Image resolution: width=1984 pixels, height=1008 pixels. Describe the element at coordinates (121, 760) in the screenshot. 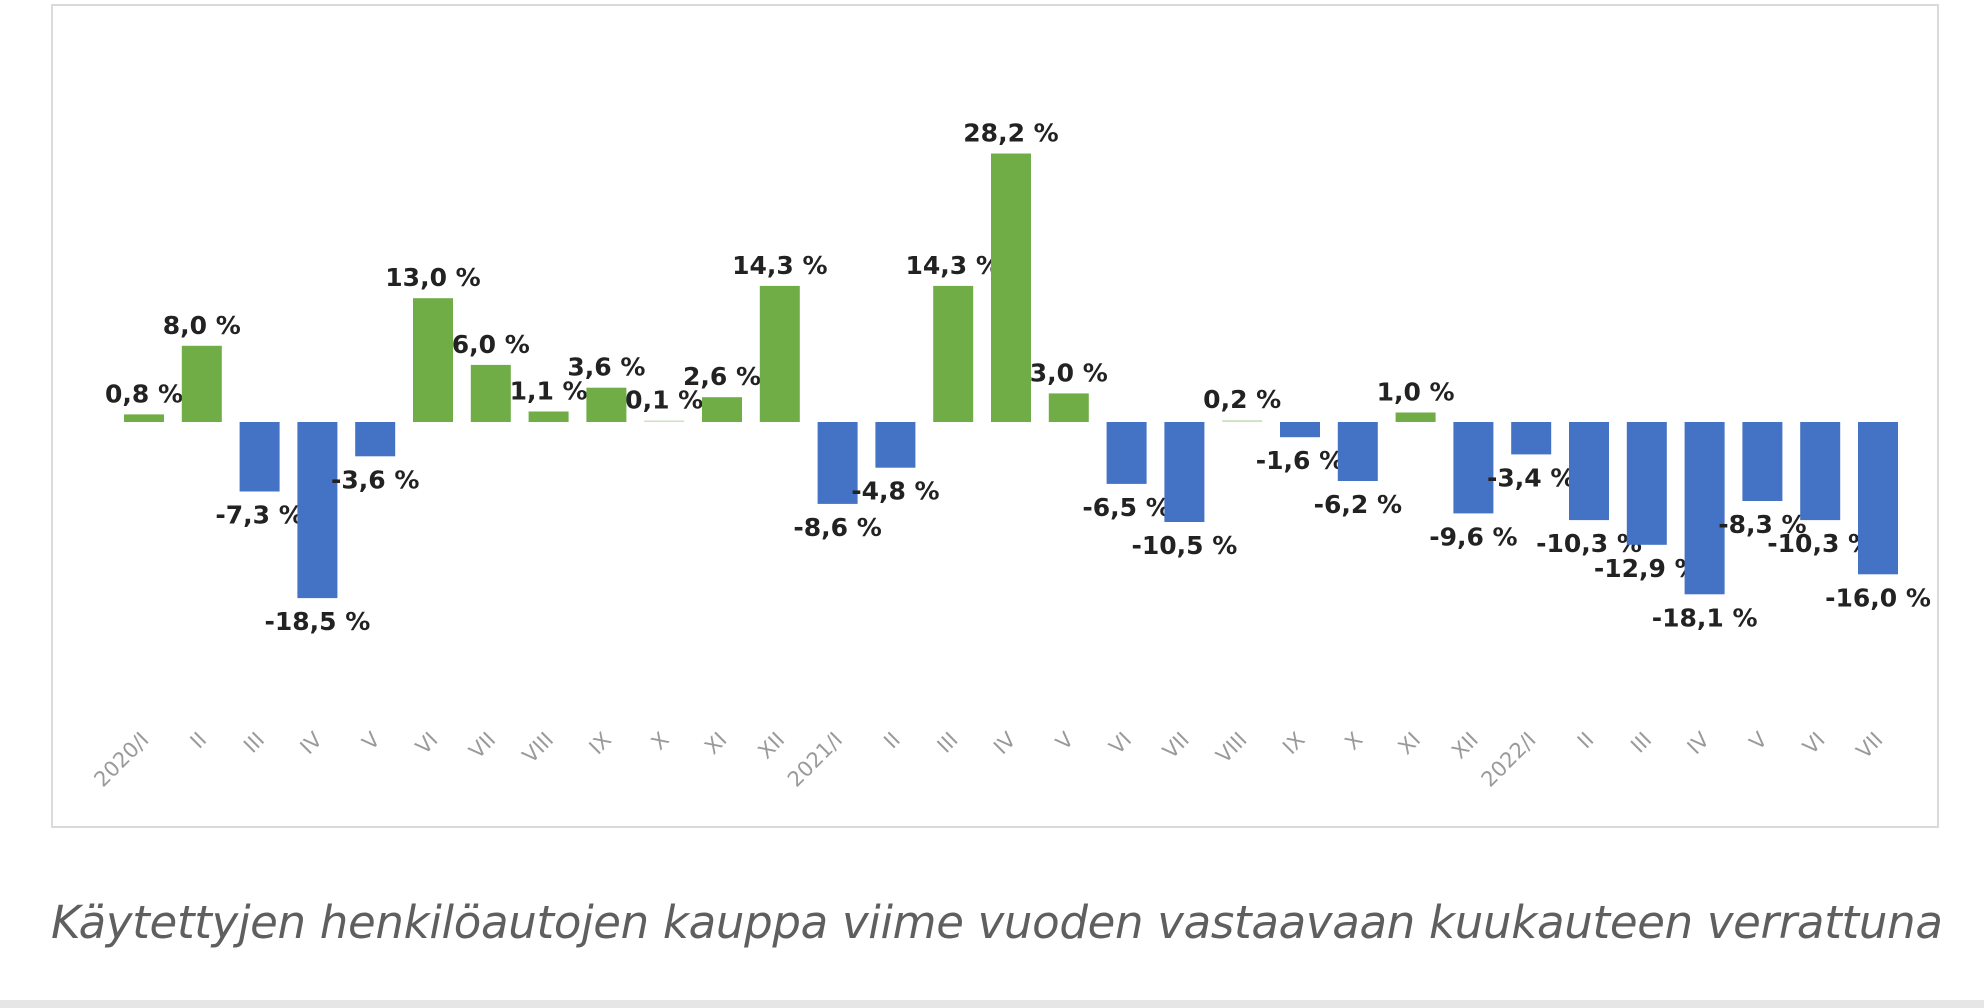

I see `tick-label-0: 2020/I` at that location.